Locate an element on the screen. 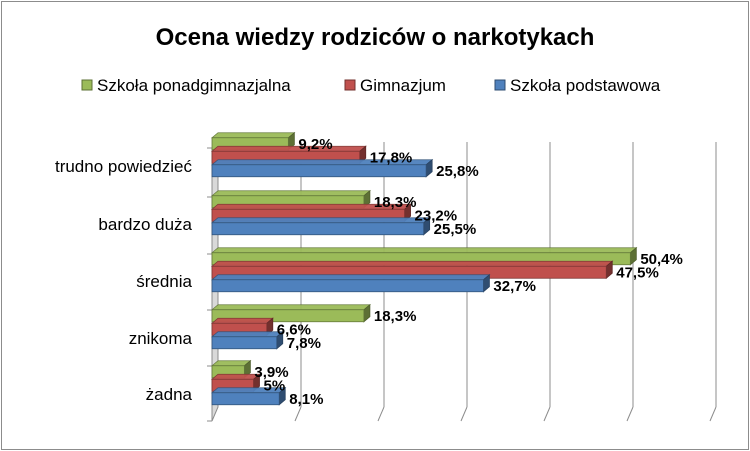 The image size is (750, 451). data-label: 23,2% is located at coordinates (436, 215).